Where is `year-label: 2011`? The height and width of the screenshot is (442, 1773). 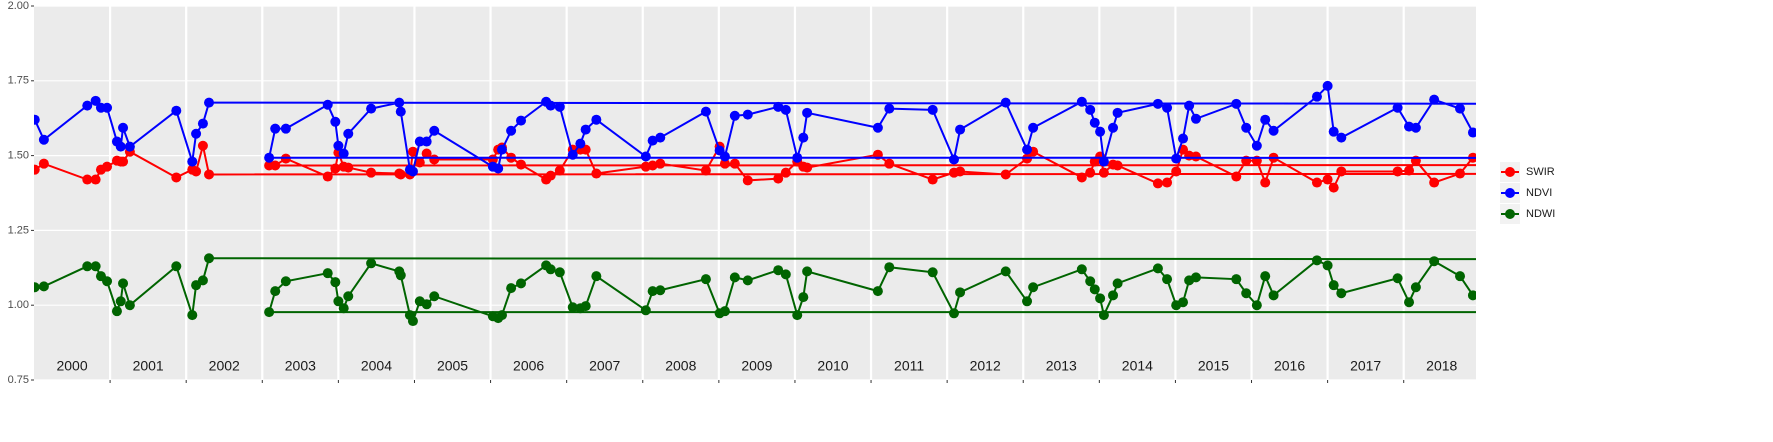 year-label: 2011 is located at coordinates (909, 366).